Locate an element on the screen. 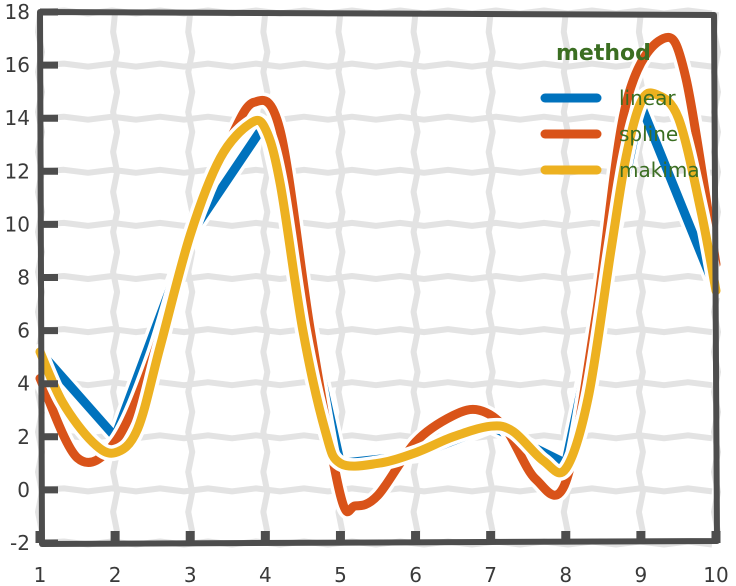 This screenshot has height=586, width=736. y-tick-label: 10 is located at coordinates (17, 224).